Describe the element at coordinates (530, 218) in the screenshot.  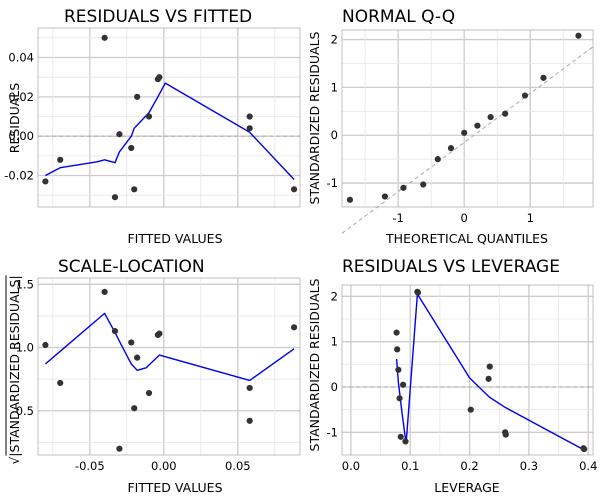
I see `x-tick-label: 1` at that location.